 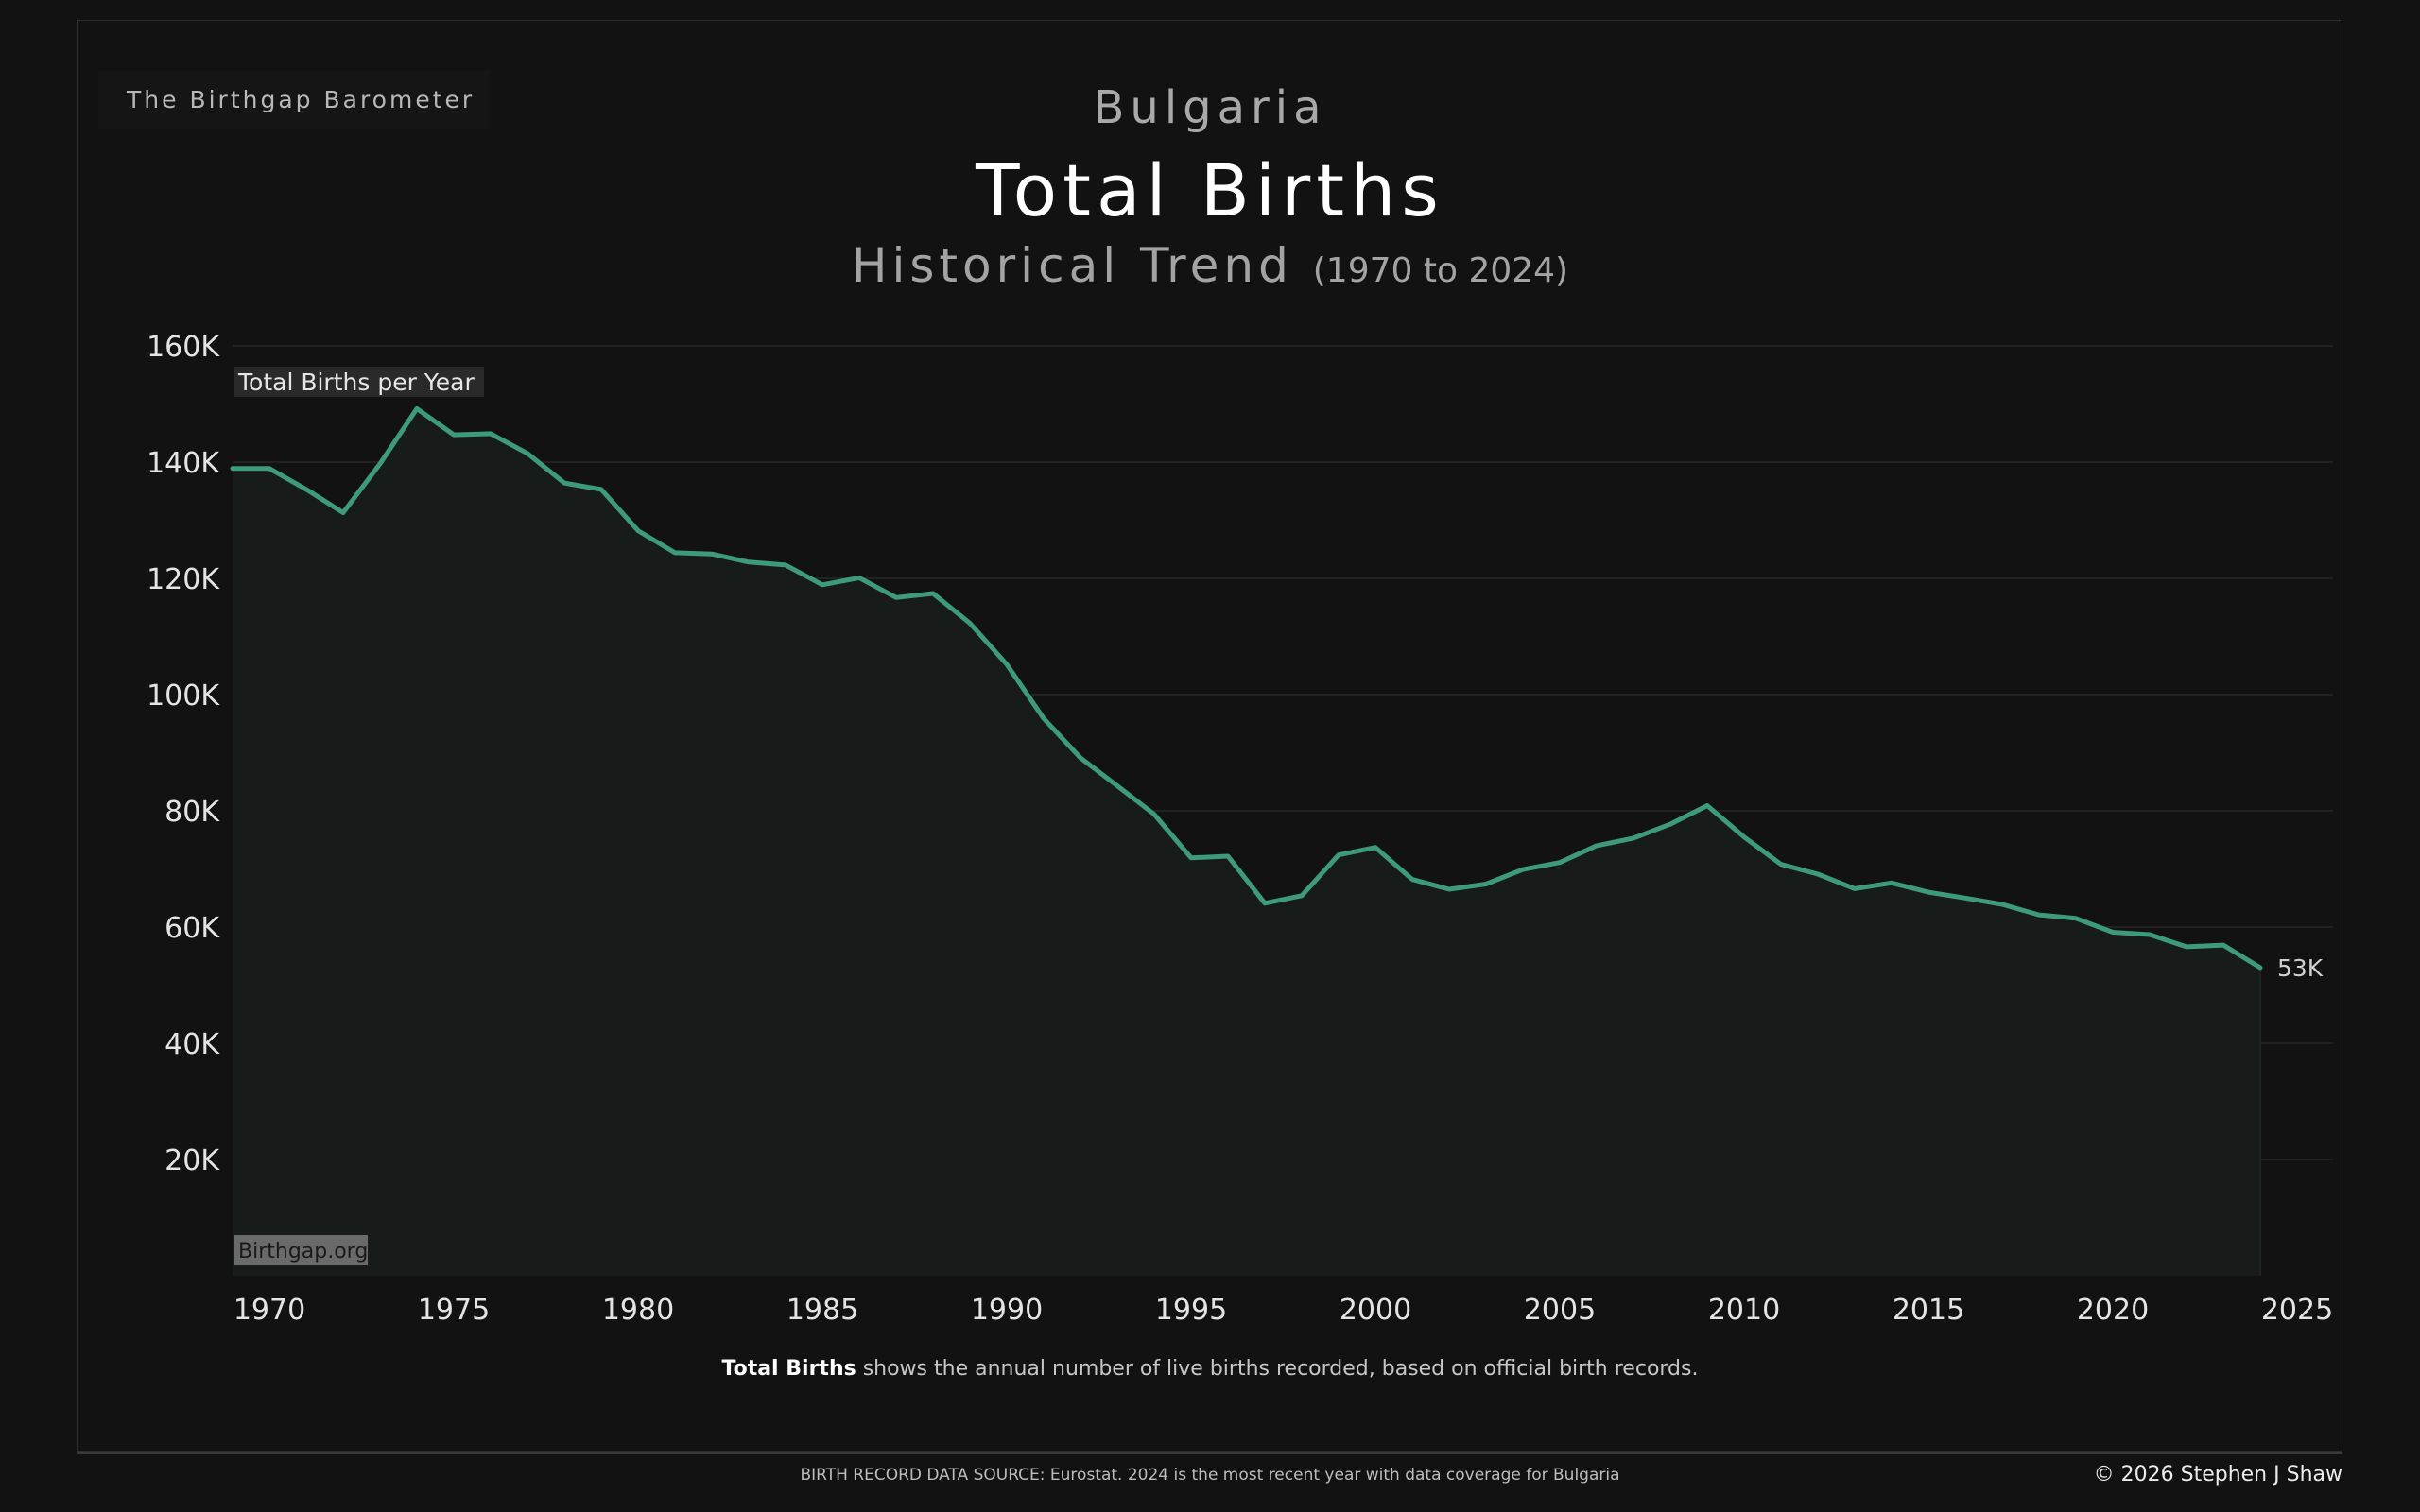 I want to click on data-point: 2004: 69900, so click(x=1523, y=869).